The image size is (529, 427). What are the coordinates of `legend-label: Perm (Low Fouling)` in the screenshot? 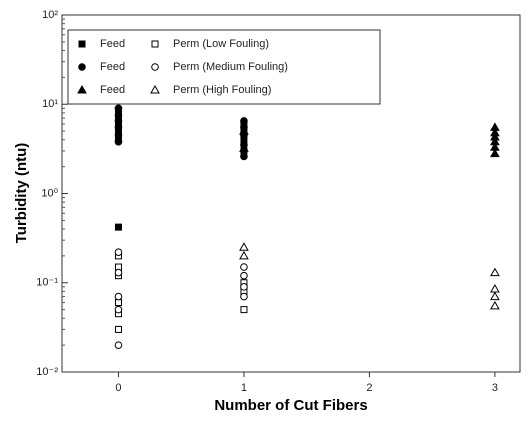 It's located at (221, 44).